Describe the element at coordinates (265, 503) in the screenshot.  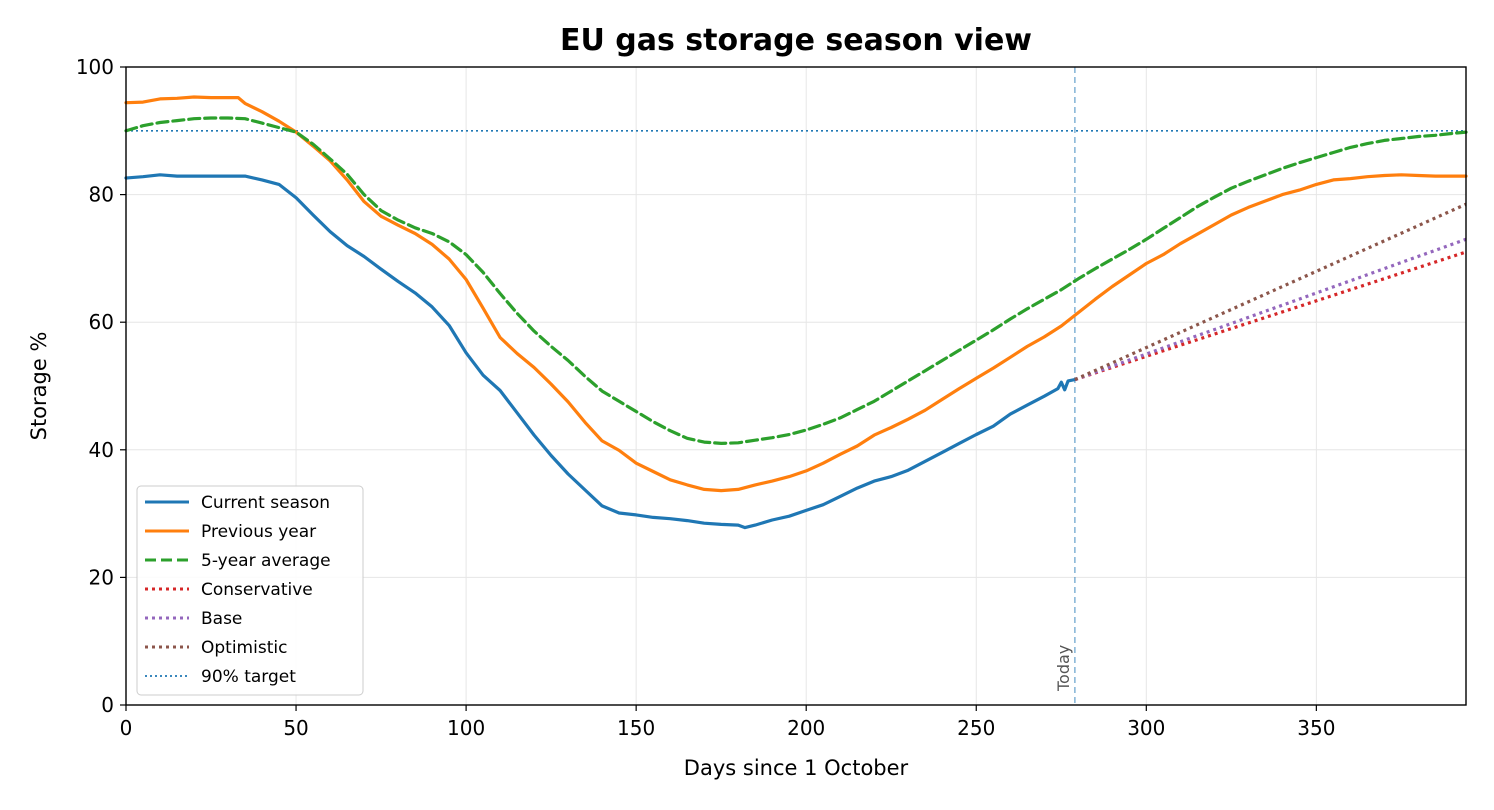
I see `legend-label: Current season` at that location.